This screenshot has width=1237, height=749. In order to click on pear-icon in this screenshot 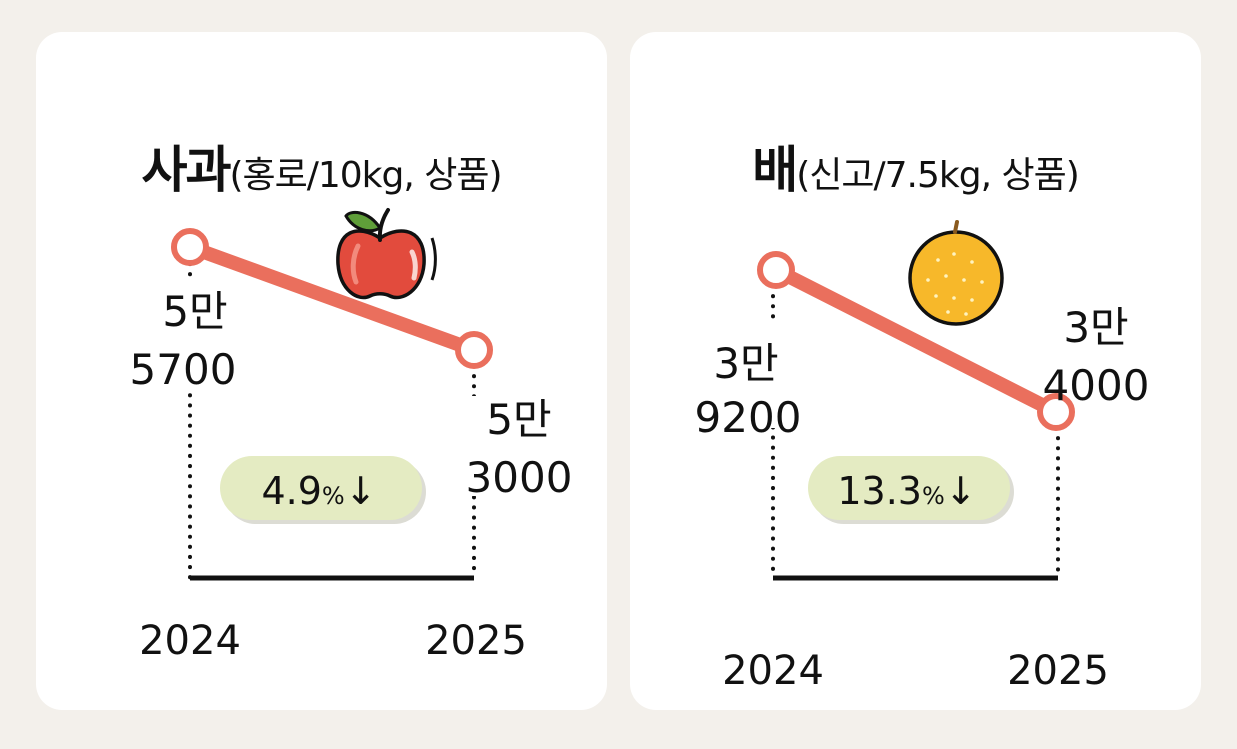, I will do `click(956, 273)`.